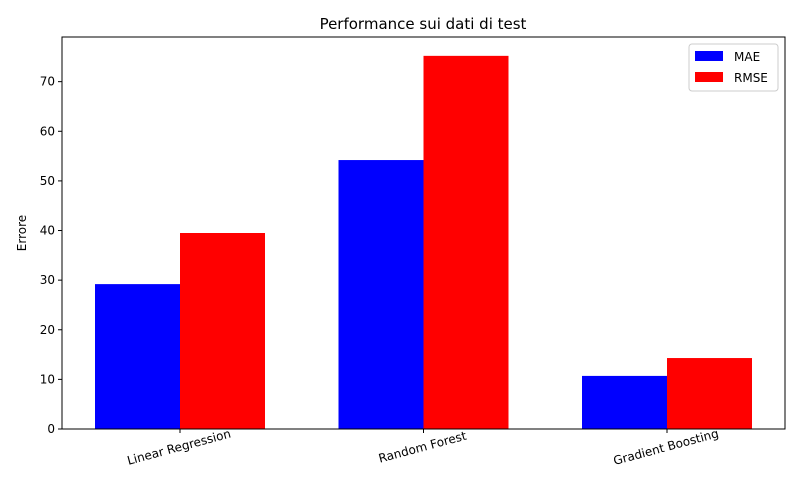 The height and width of the screenshot is (500, 800). Describe the element at coordinates (747, 57) in the screenshot. I see `legend-label-mae: MAE` at that location.